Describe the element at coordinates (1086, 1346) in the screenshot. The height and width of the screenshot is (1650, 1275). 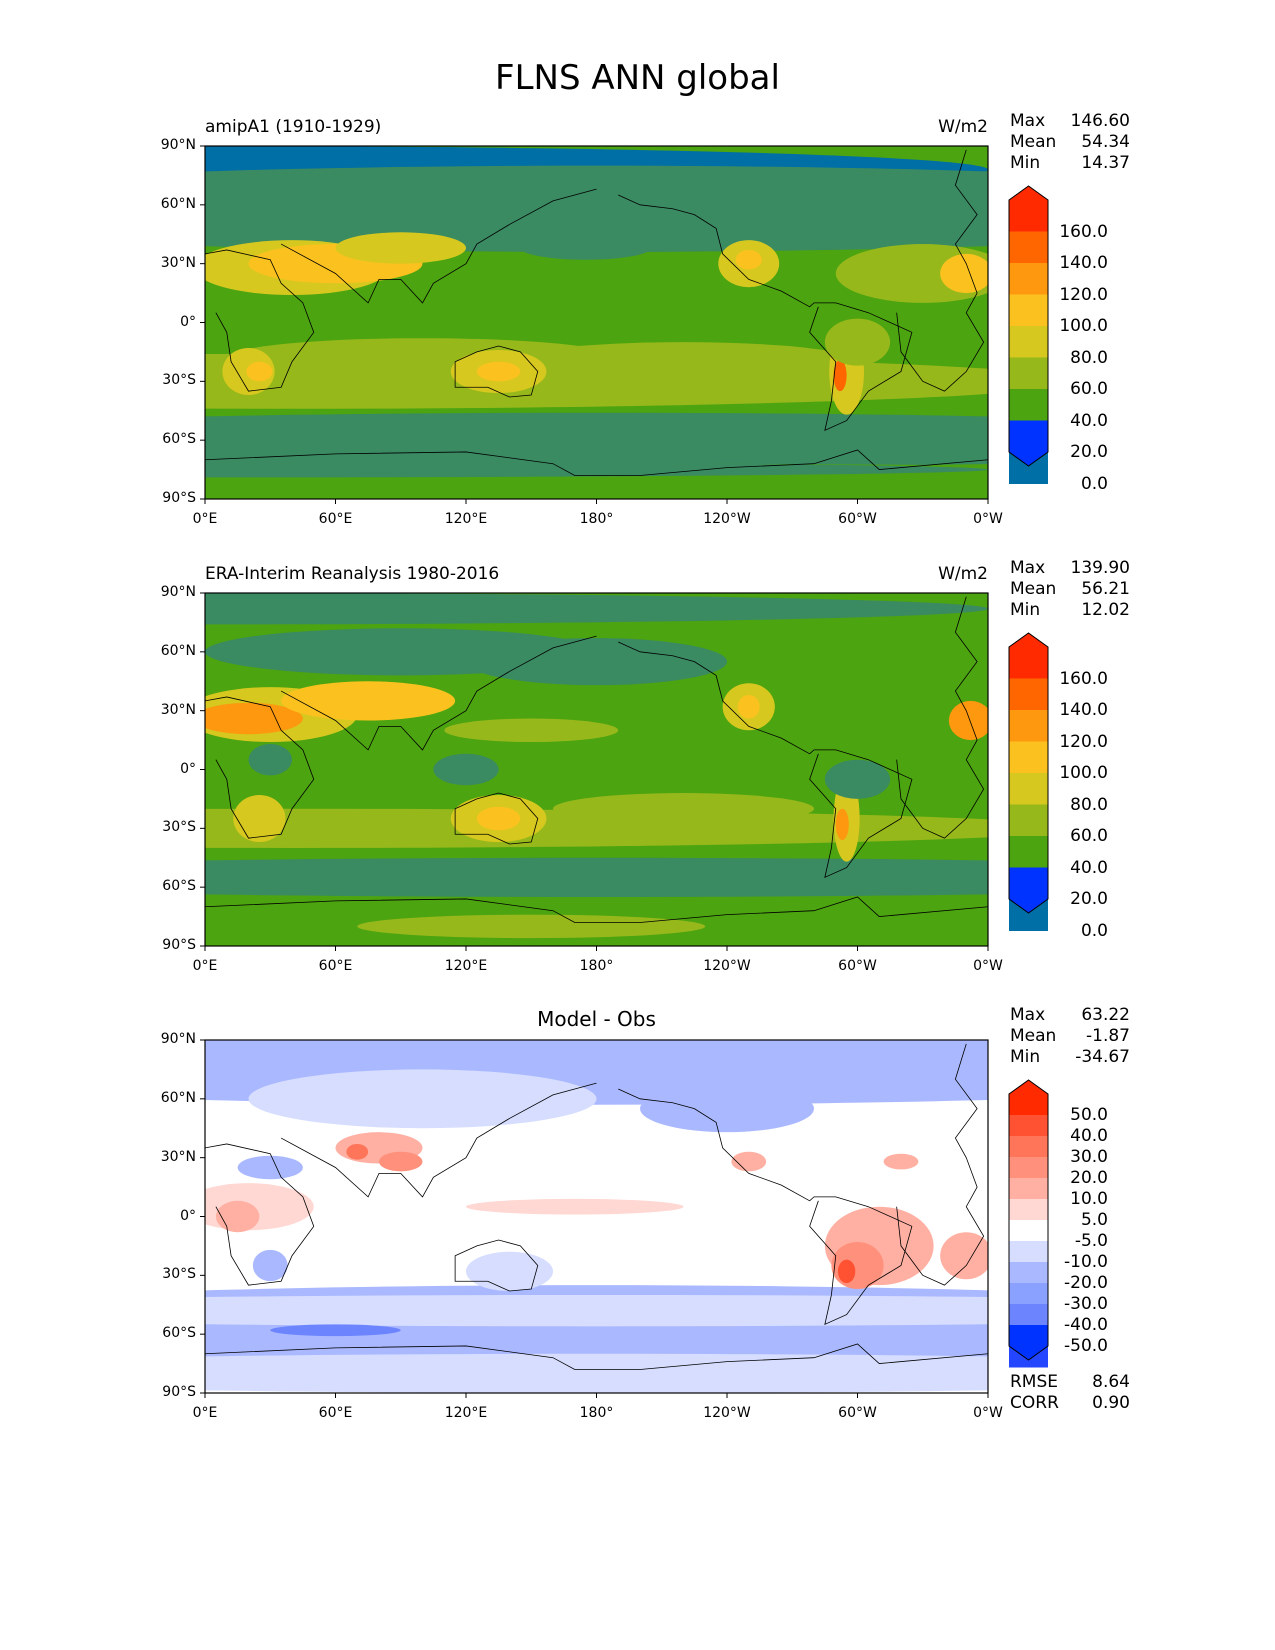
I see `colorbar-tick-label: -50.0` at that location.